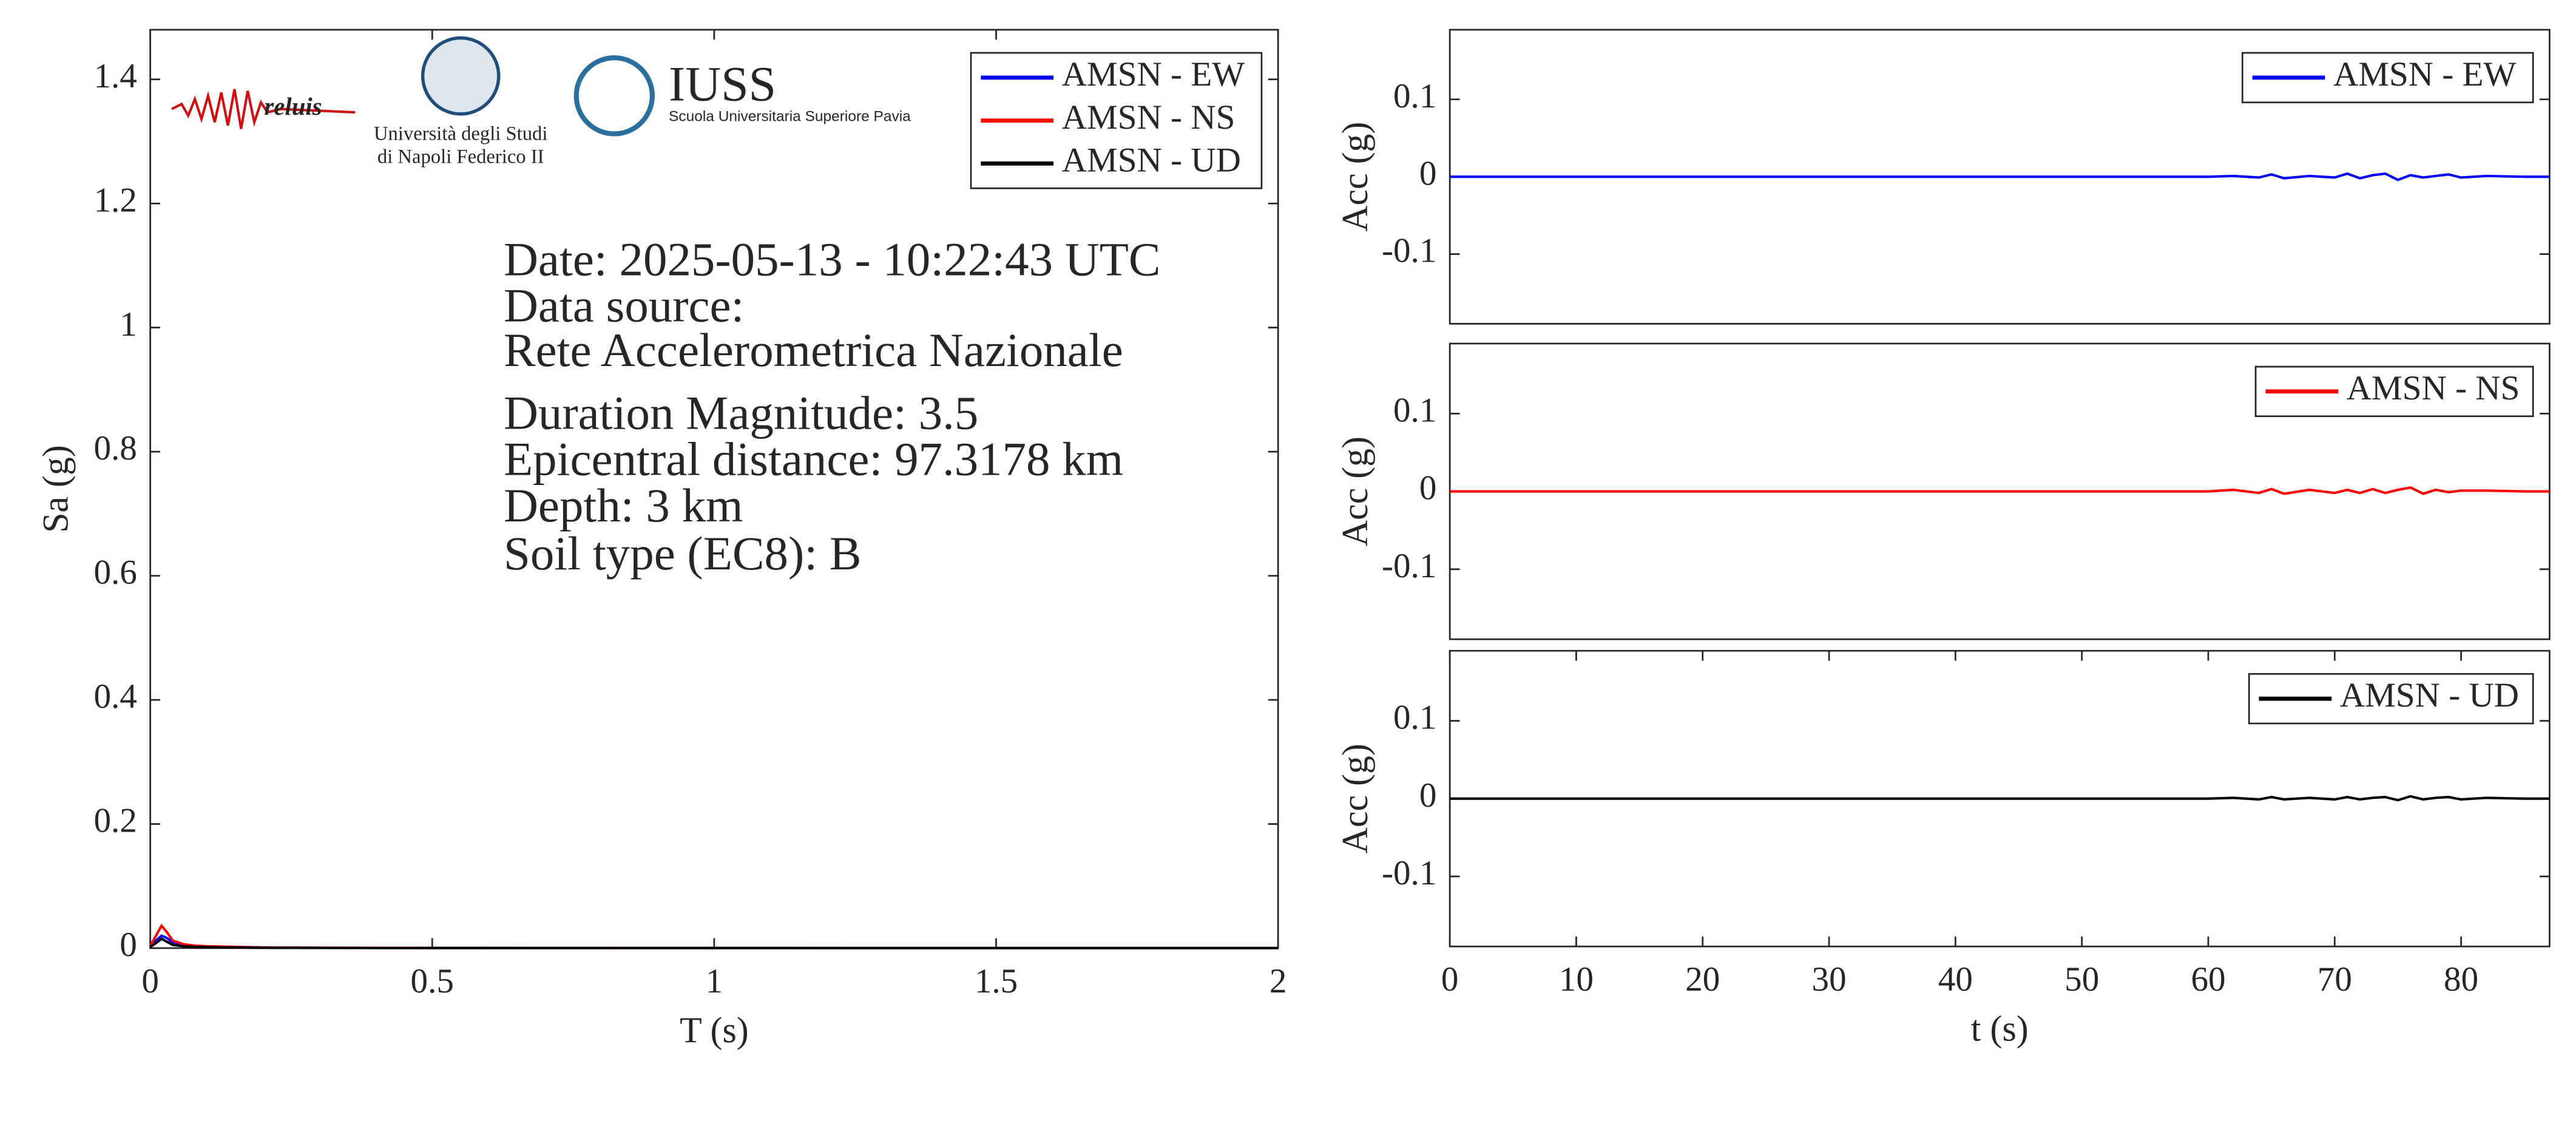  What do you see at coordinates (1576, 979) in the screenshot?
I see `x-tick-label: 10` at bounding box center [1576, 979].